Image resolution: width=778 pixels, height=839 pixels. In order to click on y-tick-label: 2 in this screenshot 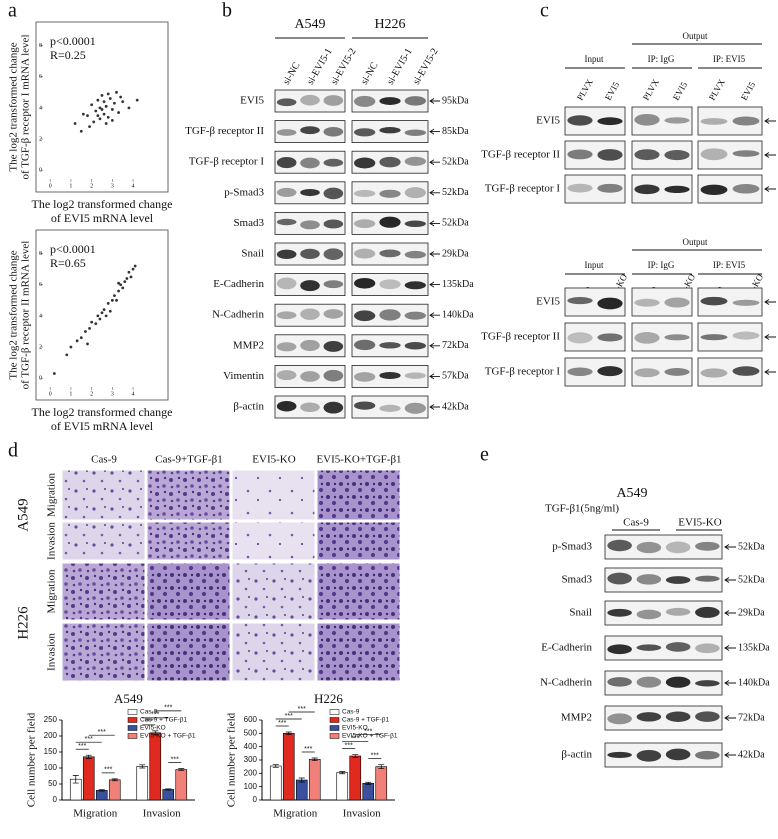, I will do `click(40, 347)`.